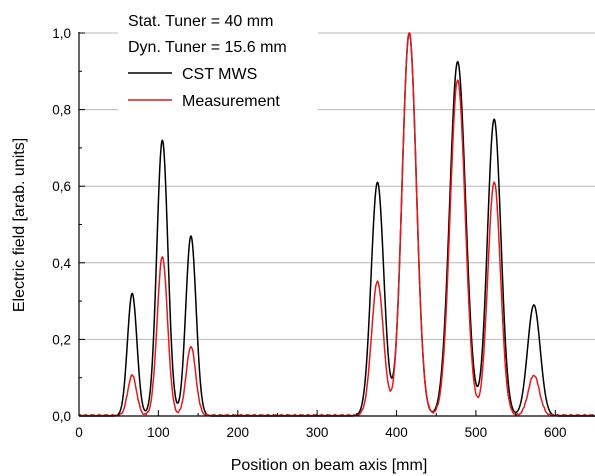 The image size is (595, 476). Describe the element at coordinates (219, 74) in the screenshot. I see `legend-label-cst: CST MWS` at that location.